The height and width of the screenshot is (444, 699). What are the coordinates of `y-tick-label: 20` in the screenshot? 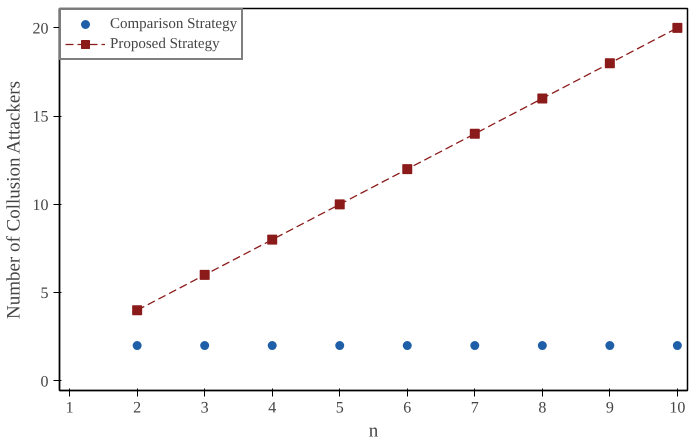 It's located at (40, 29).